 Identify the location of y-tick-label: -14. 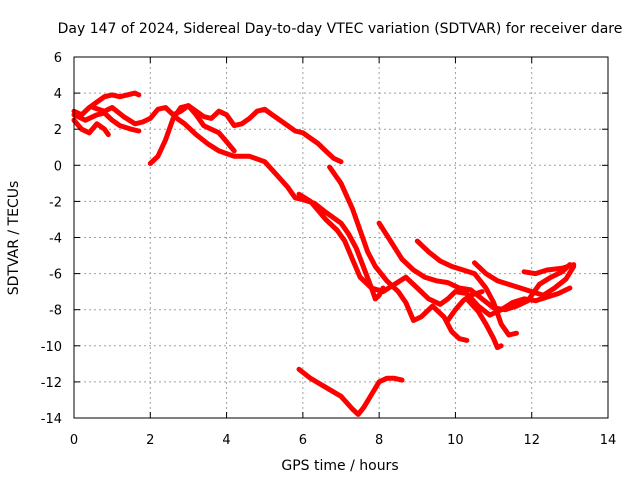
(51, 419).